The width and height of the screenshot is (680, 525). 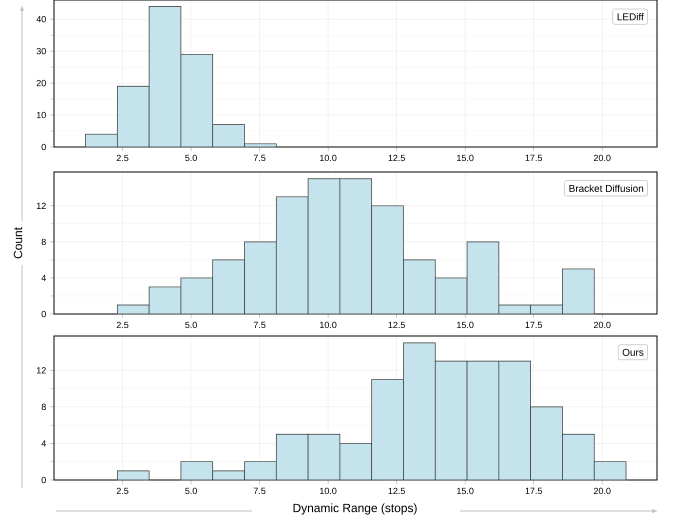 What do you see at coordinates (41, 115) in the screenshot?
I see `y-tick-label: 10` at bounding box center [41, 115].